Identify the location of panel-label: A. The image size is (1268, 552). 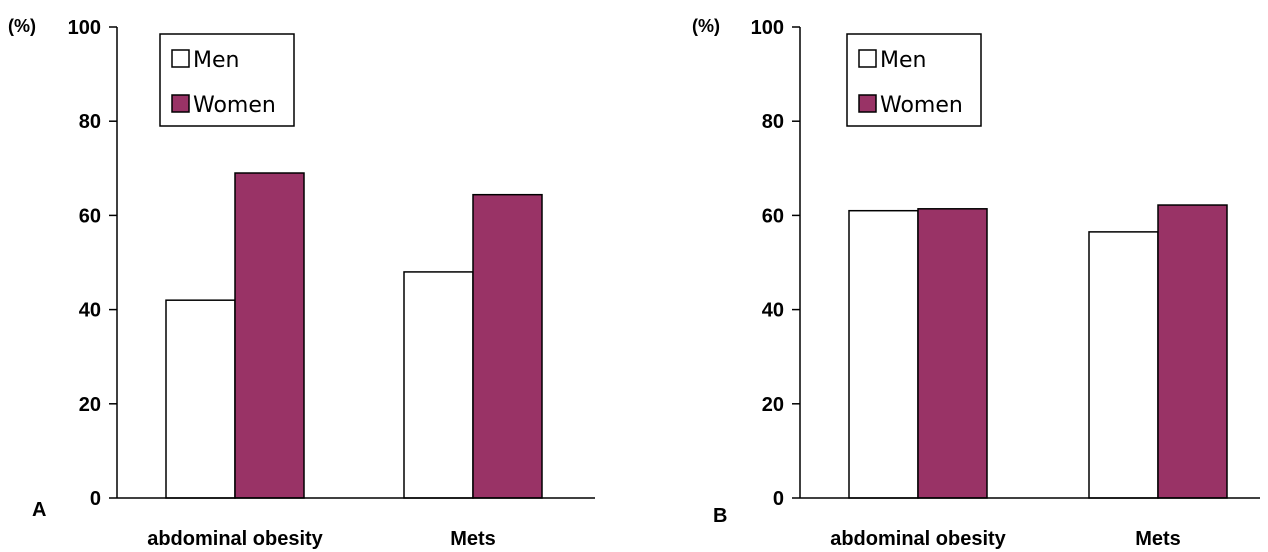
(39, 510).